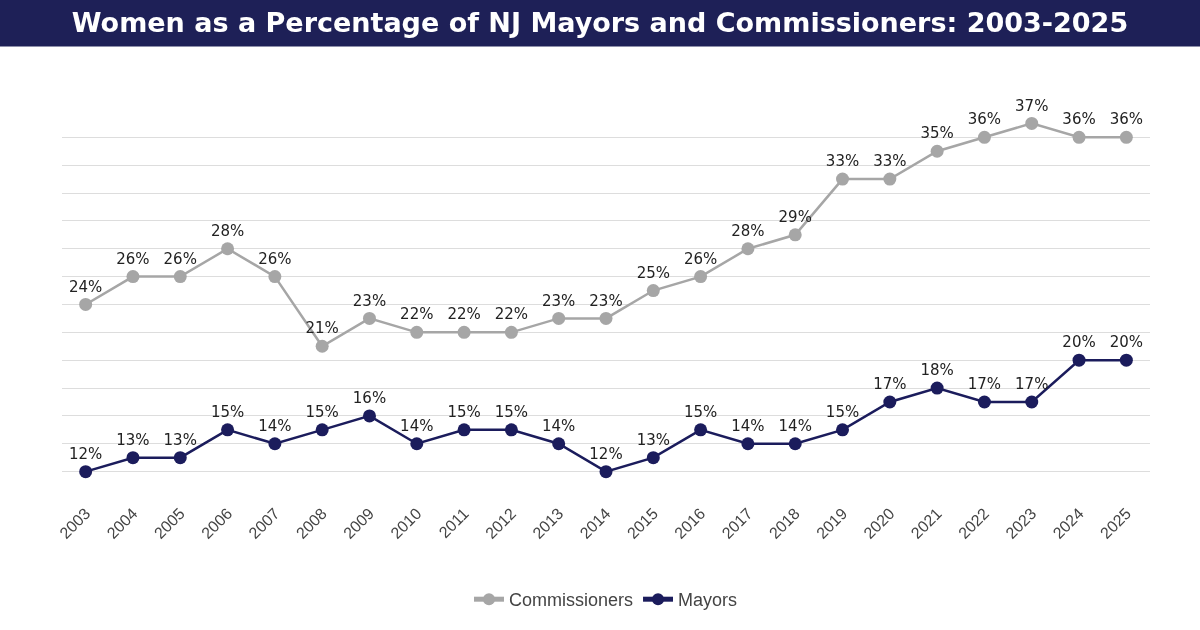  I want to click on data-label: 21%, so click(322, 328).